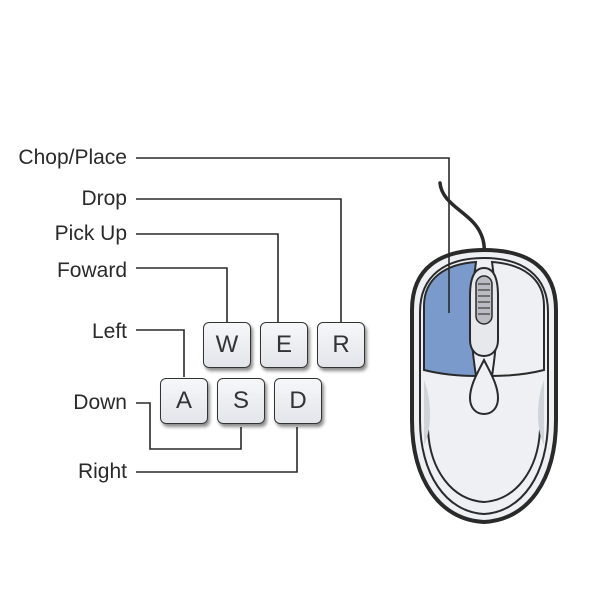 Image resolution: width=591 pixels, height=591 pixels. I want to click on label-pick-up: Pick Up, so click(90, 233).